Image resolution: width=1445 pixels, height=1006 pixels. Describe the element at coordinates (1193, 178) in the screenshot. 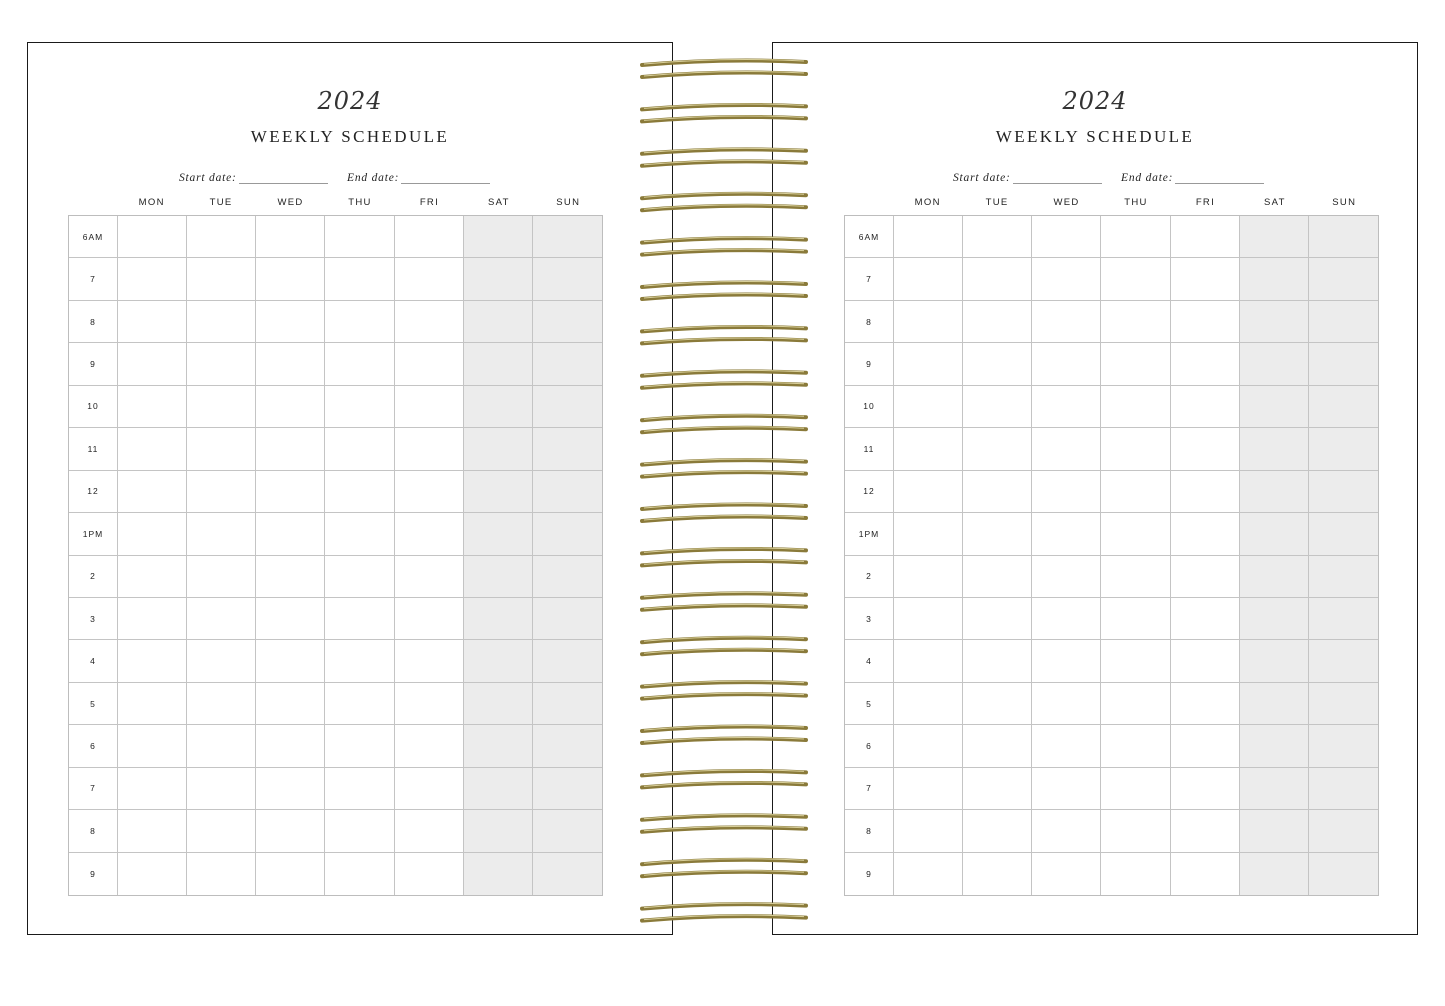

I see `end-date-field: End date:` at that location.